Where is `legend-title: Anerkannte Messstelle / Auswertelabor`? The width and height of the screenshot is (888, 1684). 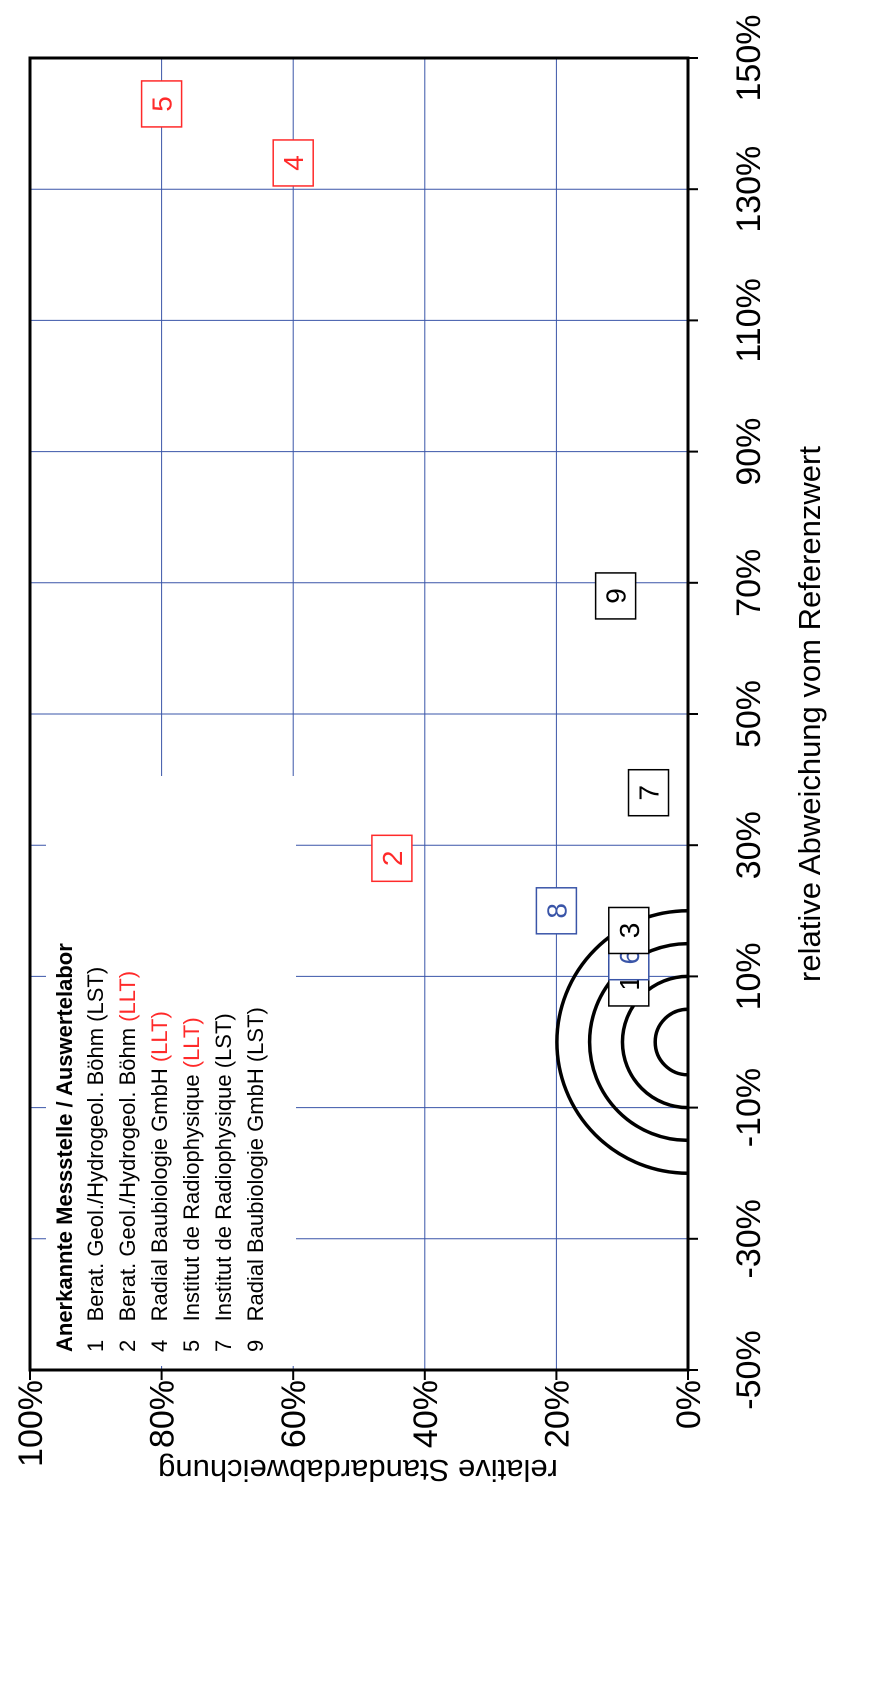
legend-title: Anerkannte Messstelle / Auswertelabor is located at coordinates (64, 1147).